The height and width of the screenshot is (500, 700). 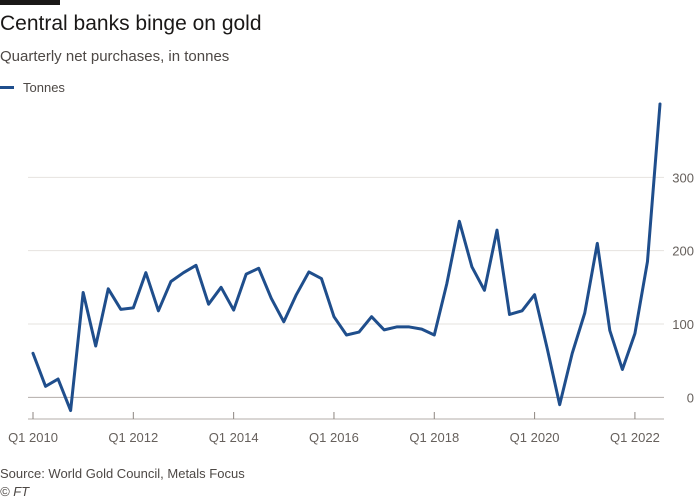 I want to click on legend-label: Tonnes, so click(x=44, y=87).